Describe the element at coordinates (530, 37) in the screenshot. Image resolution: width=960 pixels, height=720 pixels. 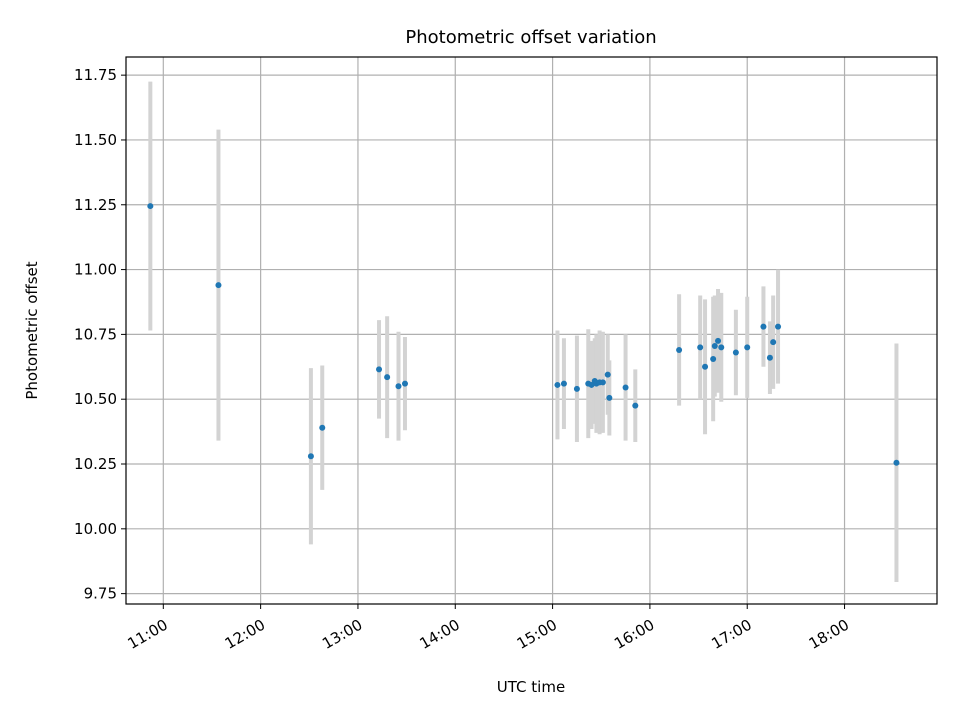
I see `chart-title: Photometric offset variation` at that location.